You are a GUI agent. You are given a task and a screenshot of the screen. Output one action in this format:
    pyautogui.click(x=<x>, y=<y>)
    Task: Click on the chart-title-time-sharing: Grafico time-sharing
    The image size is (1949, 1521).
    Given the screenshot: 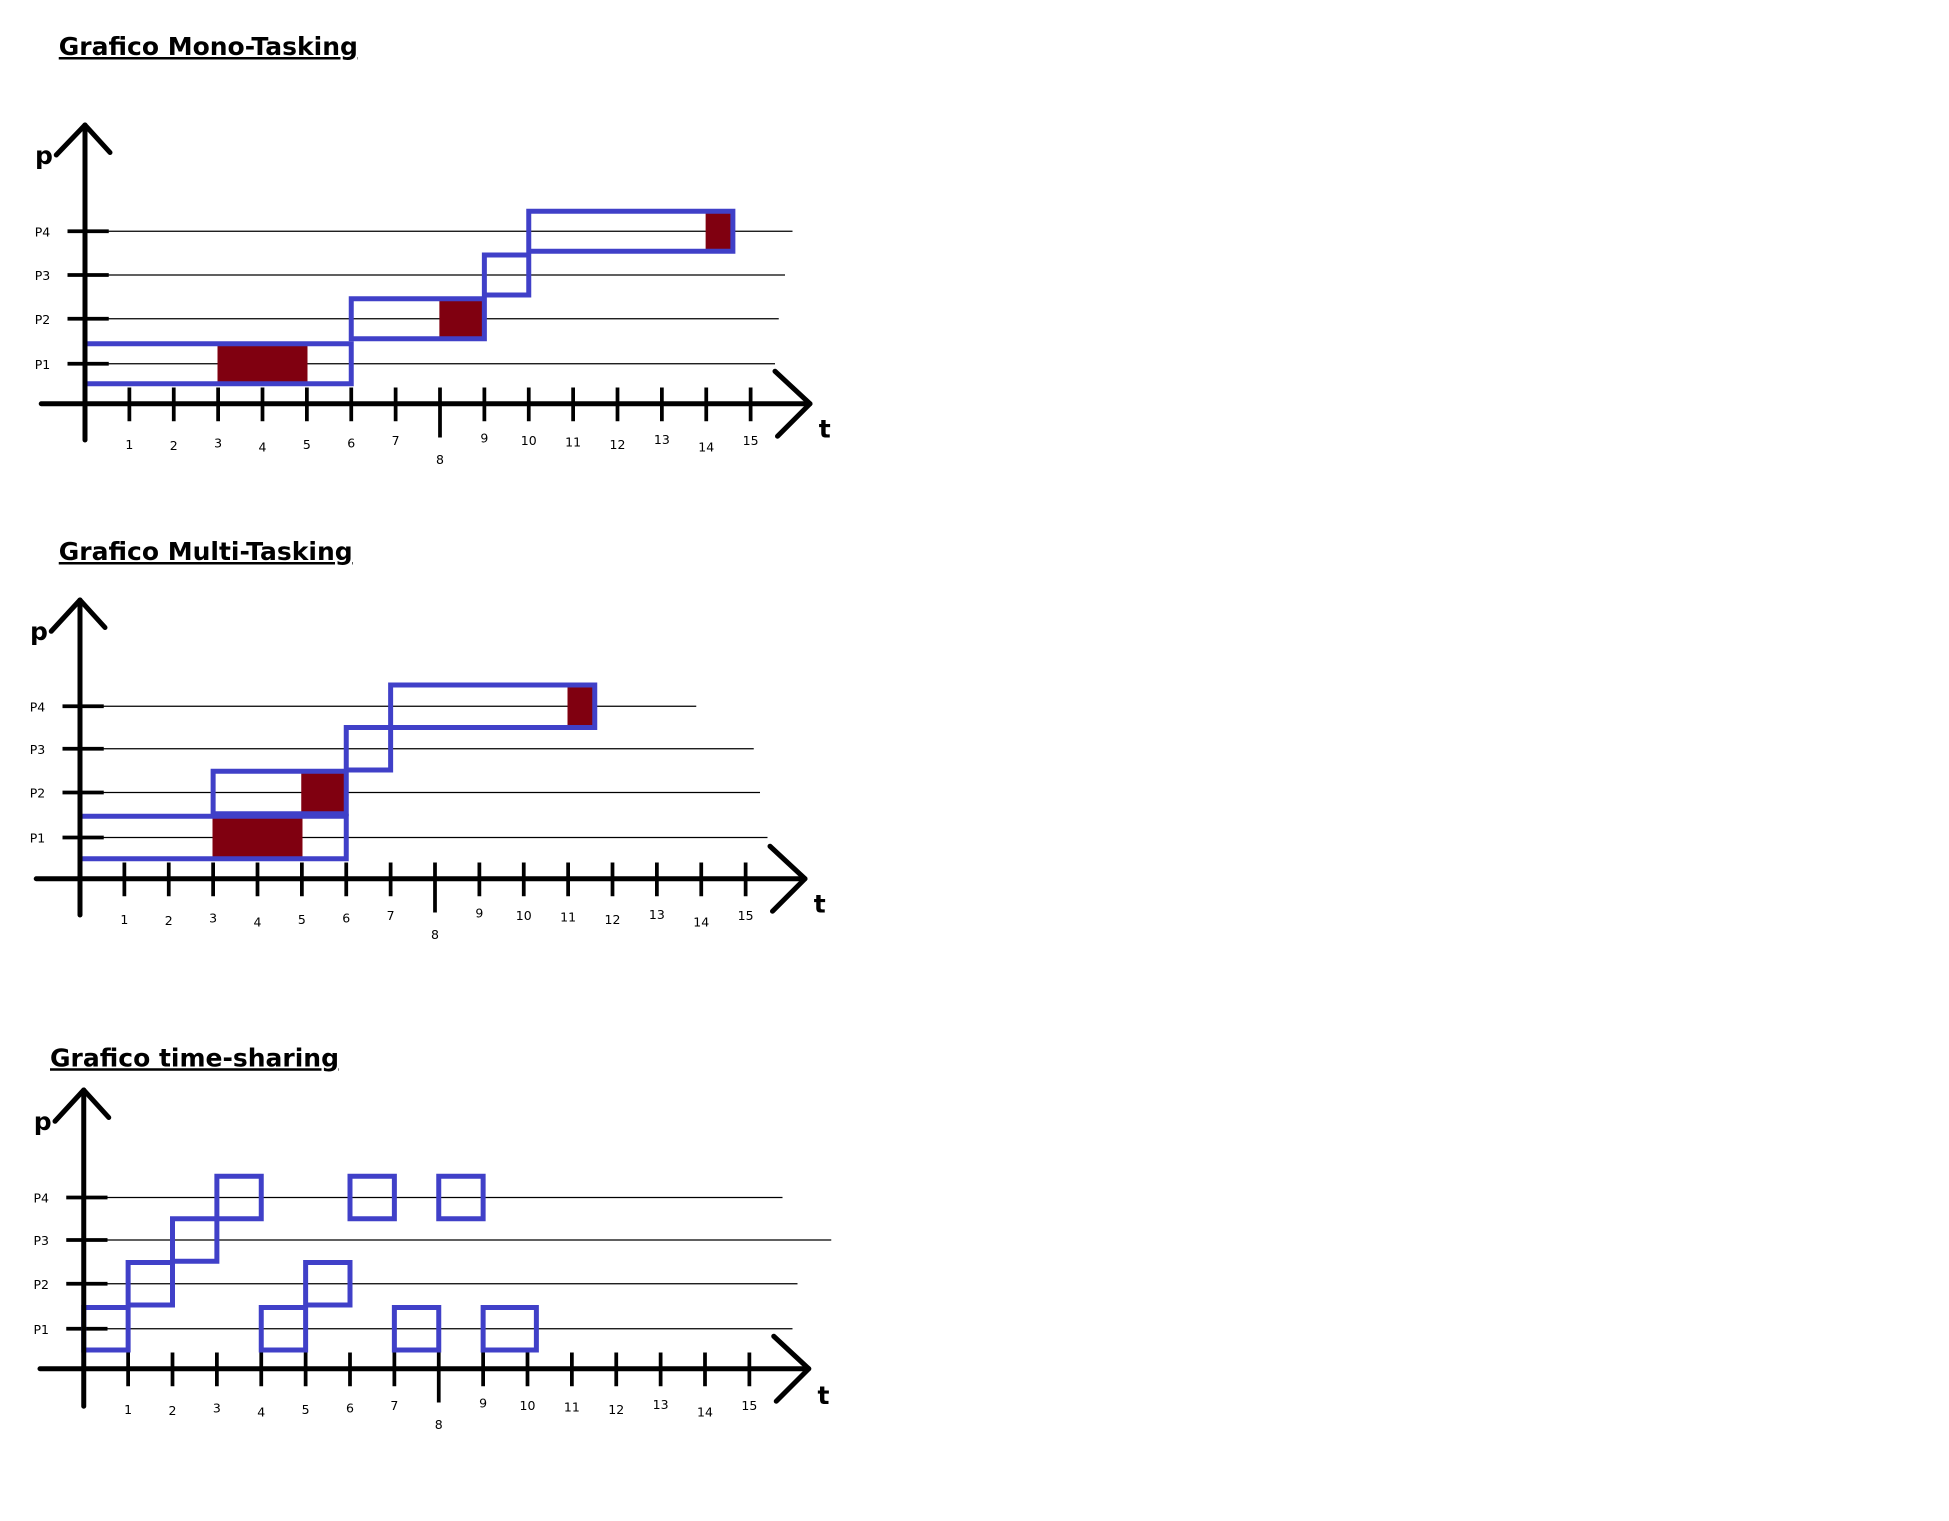 What is the action you would take?
    pyautogui.click(x=194, y=1057)
    